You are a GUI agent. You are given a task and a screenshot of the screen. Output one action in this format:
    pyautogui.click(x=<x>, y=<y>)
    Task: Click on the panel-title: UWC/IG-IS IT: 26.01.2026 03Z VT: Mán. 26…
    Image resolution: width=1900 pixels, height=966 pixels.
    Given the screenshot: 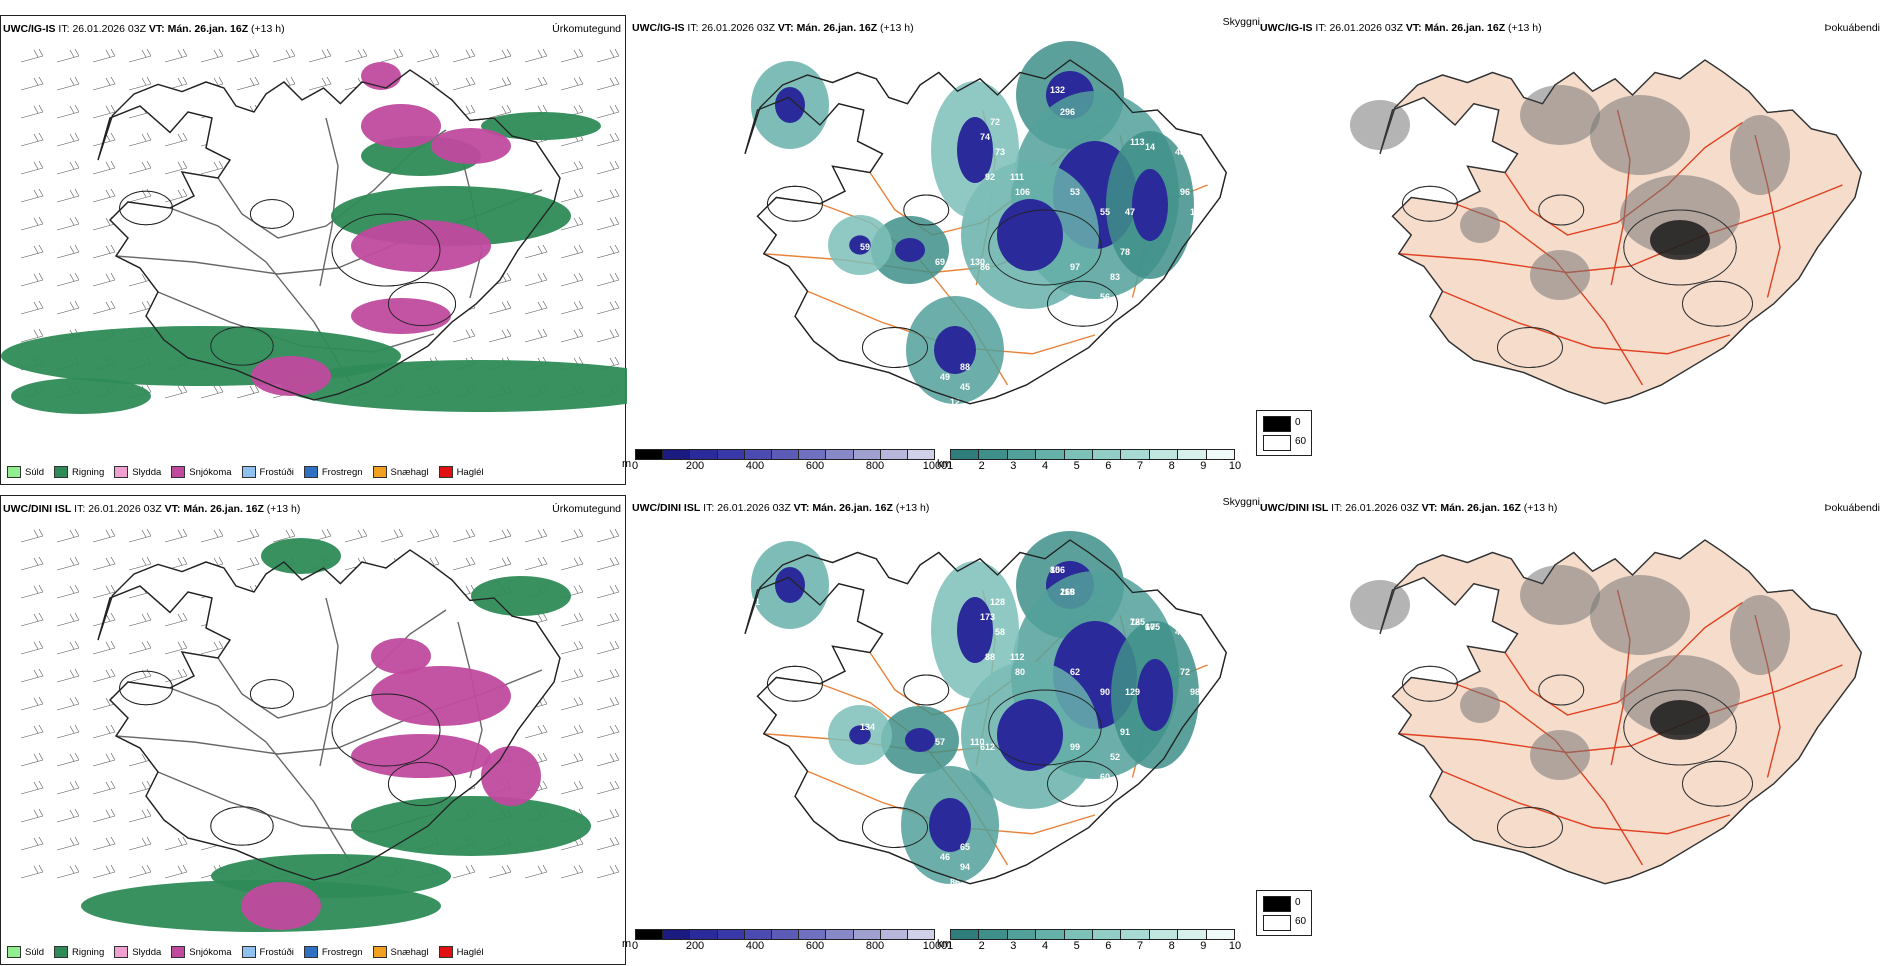 What is the action you would take?
    pyautogui.click(x=773, y=28)
    